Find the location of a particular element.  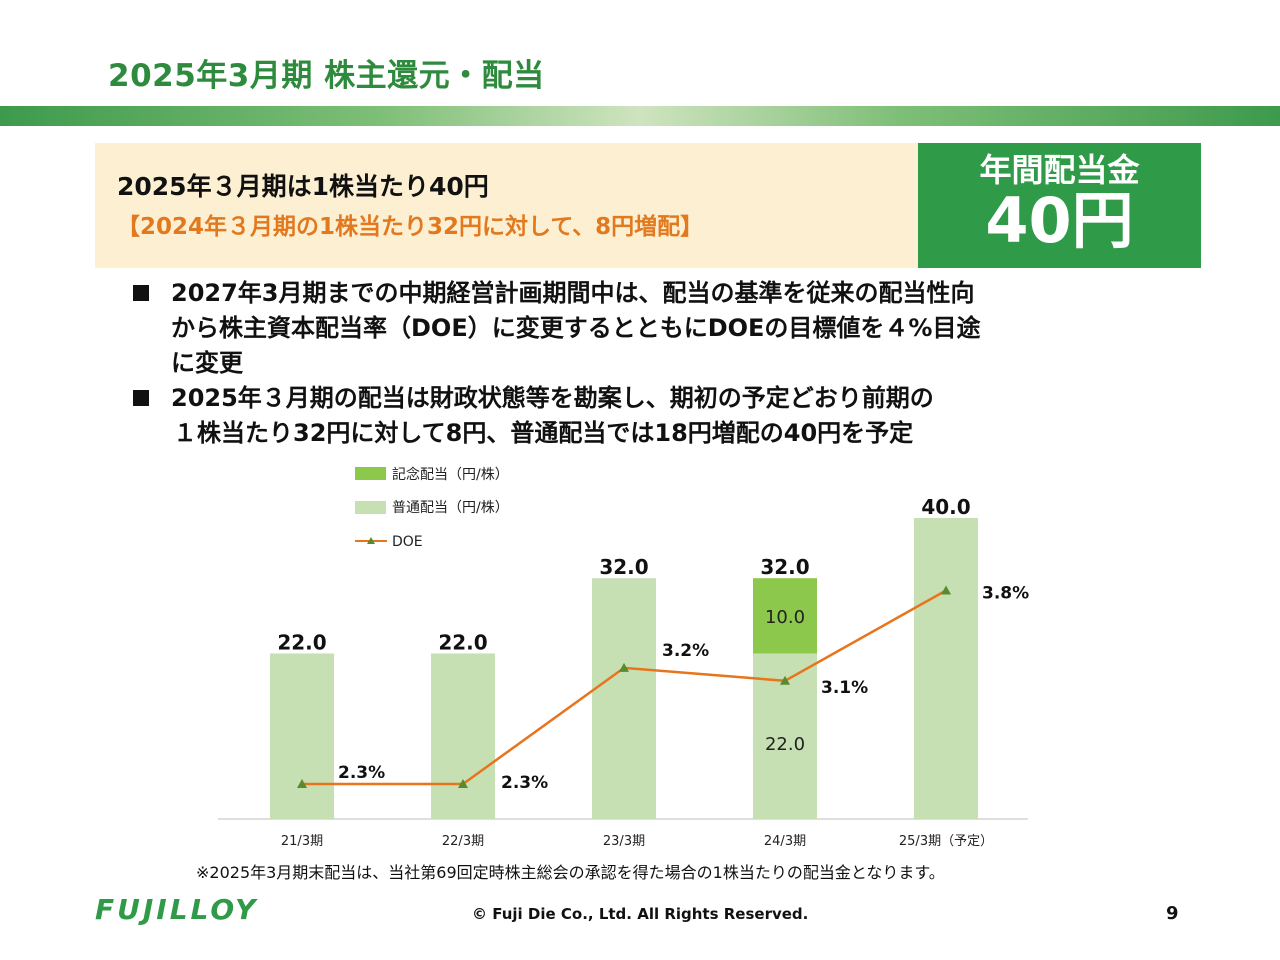

doe-label-4: 3.8% is located at coordinates (1005, 594).